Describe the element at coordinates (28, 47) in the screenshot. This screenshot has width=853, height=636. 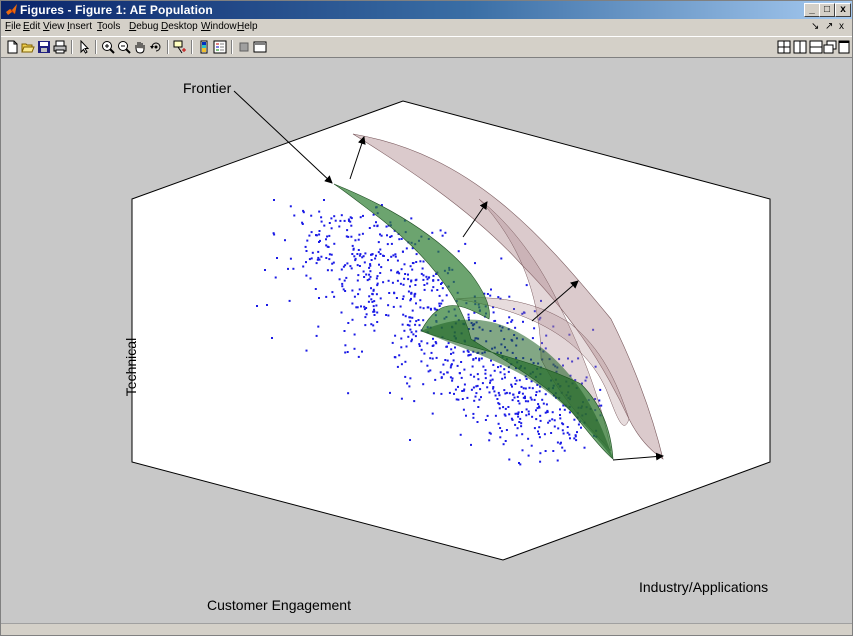
I see `open-file-icon` at that location.